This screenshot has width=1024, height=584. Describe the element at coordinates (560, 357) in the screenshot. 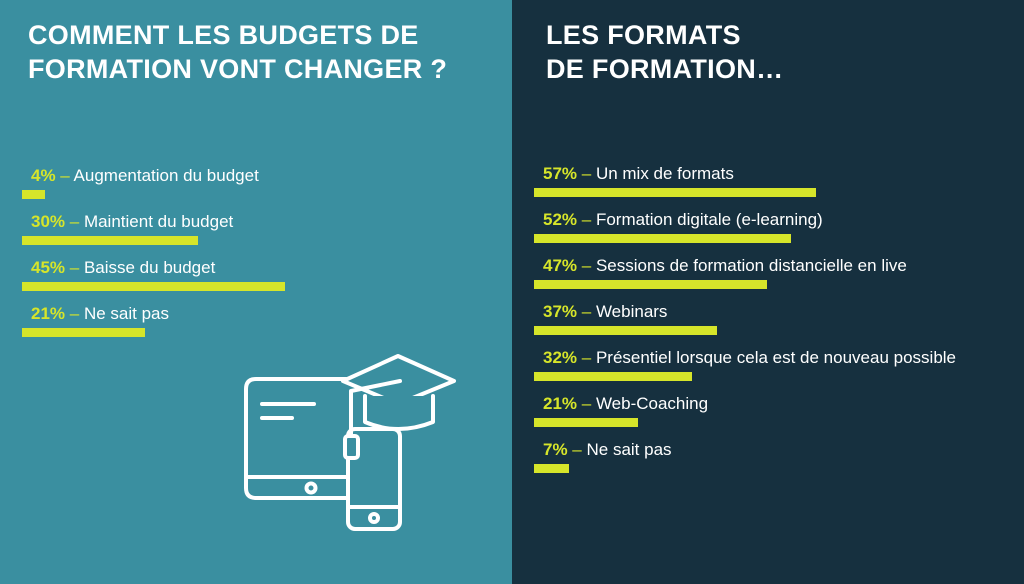

I see `bar-value-label: 32%` at that location.